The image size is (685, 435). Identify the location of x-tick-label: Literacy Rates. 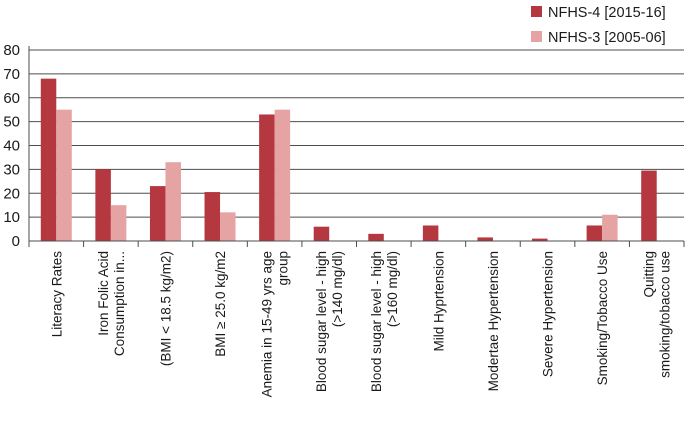
(56, 294).